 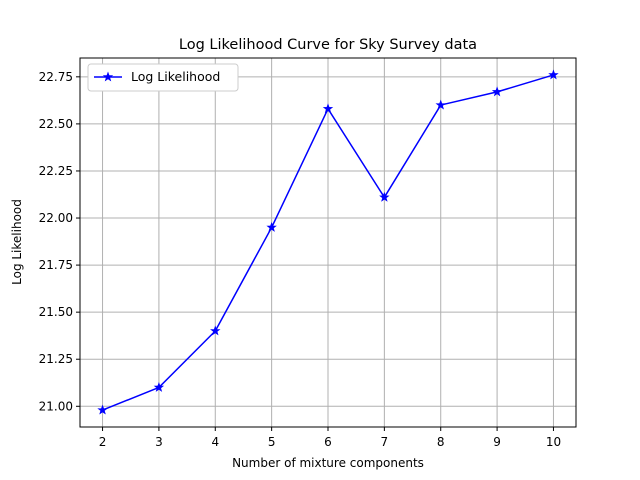 I want to click on x-tick-label: 5, so click(x=272, y=442).